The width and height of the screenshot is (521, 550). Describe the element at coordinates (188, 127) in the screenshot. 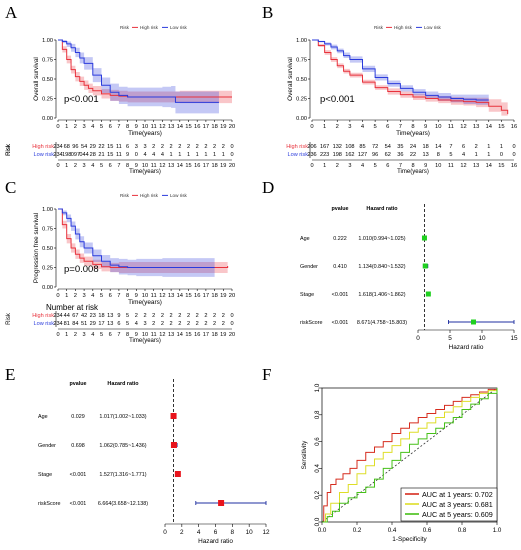

I see `x-tick-label: 15` at that location.